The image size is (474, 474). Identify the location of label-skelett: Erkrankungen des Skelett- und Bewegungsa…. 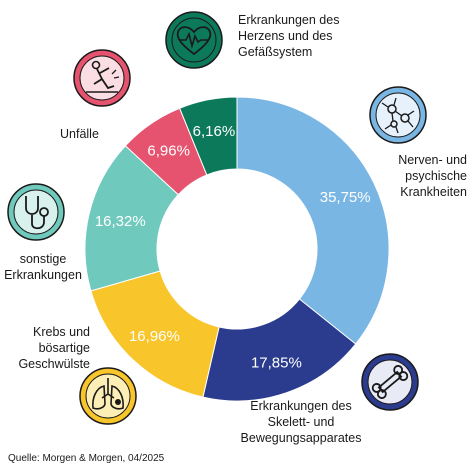
(301, 422).